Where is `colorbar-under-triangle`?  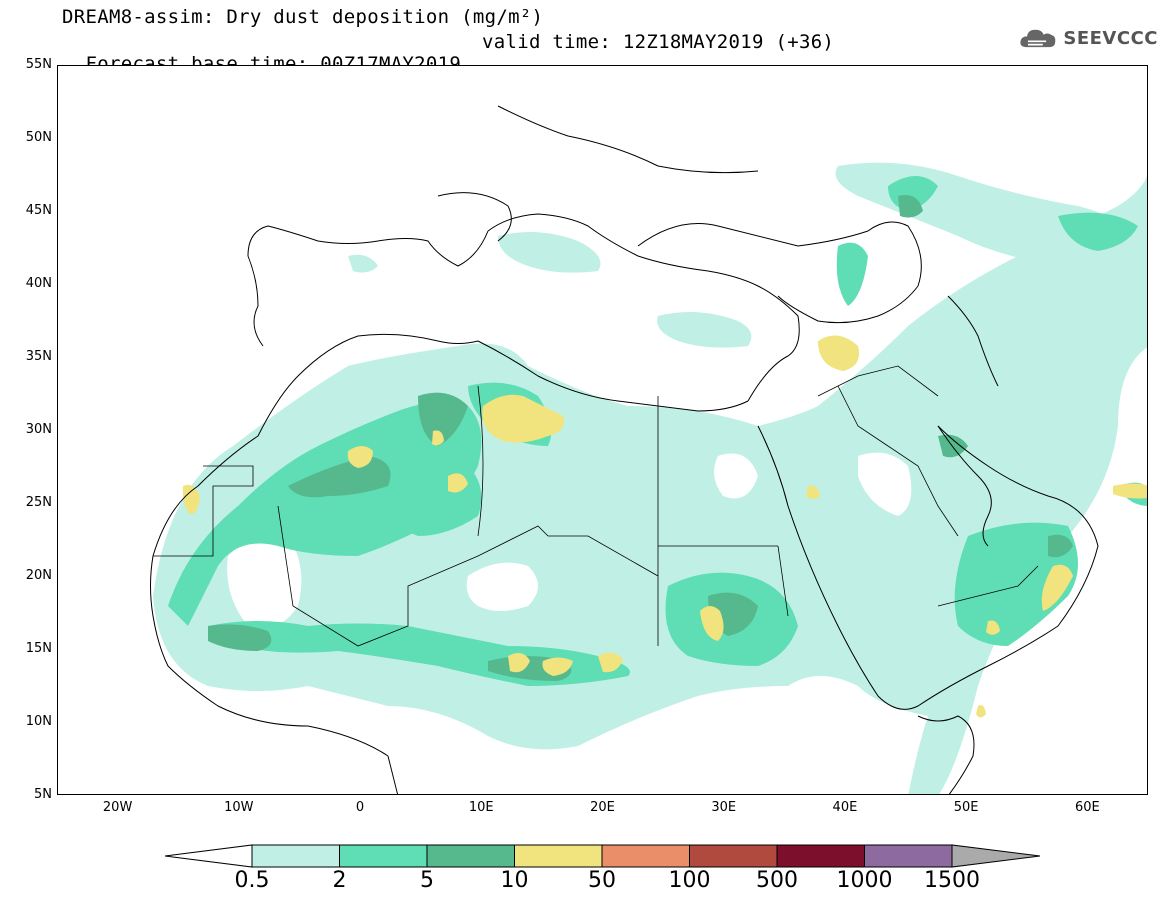 colorbar-under-triangle is located at coordinates (208, 856).